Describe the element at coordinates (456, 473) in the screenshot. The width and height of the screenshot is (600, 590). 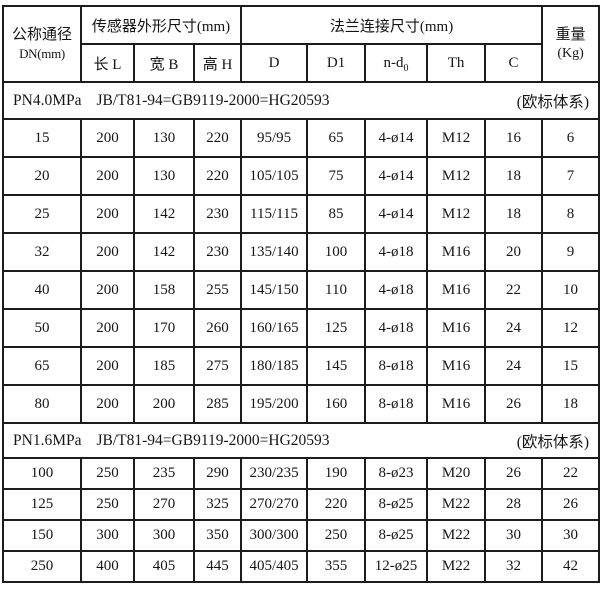
I see `cell-th: M20` at that location.